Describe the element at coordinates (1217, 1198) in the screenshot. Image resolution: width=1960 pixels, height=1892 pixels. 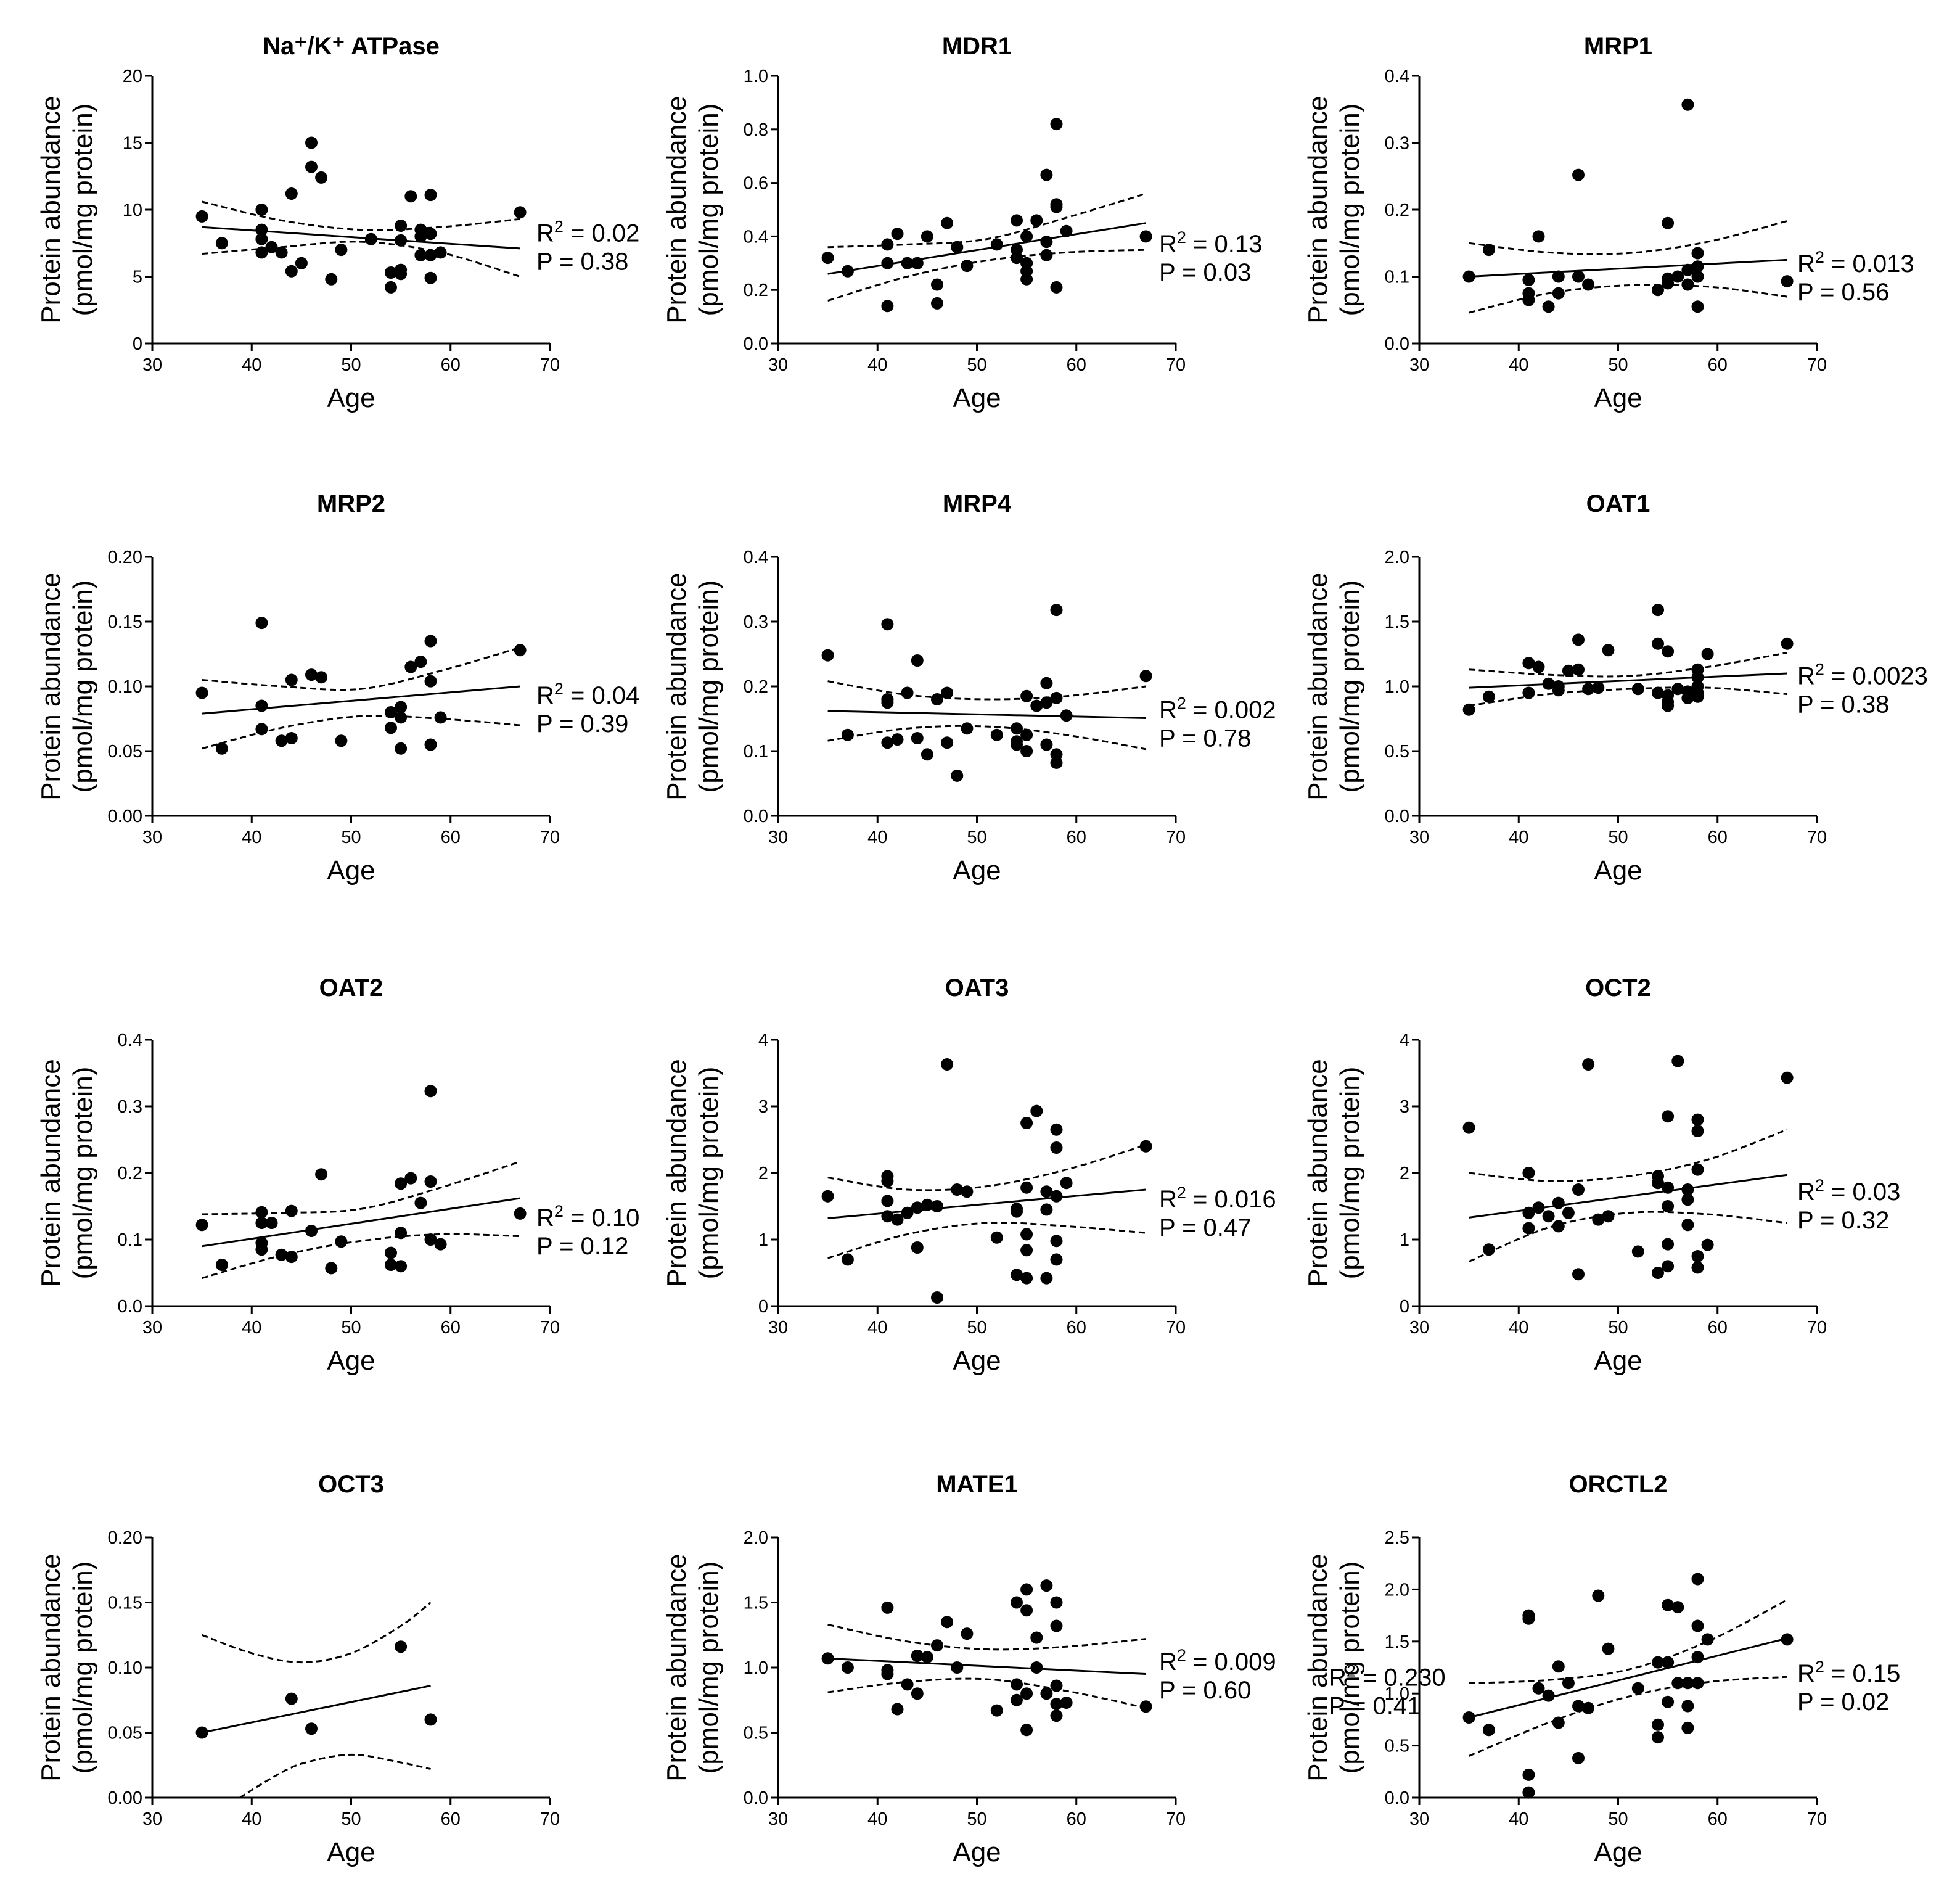
I see `r-squared-label: R2 = 0.016` at that location.